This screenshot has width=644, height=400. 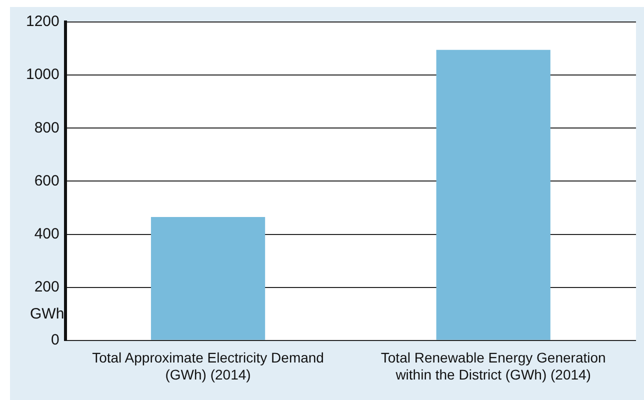 What do you see at coordinates (208, 366) in the screenshot?
I see `x-tick-label: Total Approximate Electricity Demand (GWh) (2014)` at bounding box center [208, 366].